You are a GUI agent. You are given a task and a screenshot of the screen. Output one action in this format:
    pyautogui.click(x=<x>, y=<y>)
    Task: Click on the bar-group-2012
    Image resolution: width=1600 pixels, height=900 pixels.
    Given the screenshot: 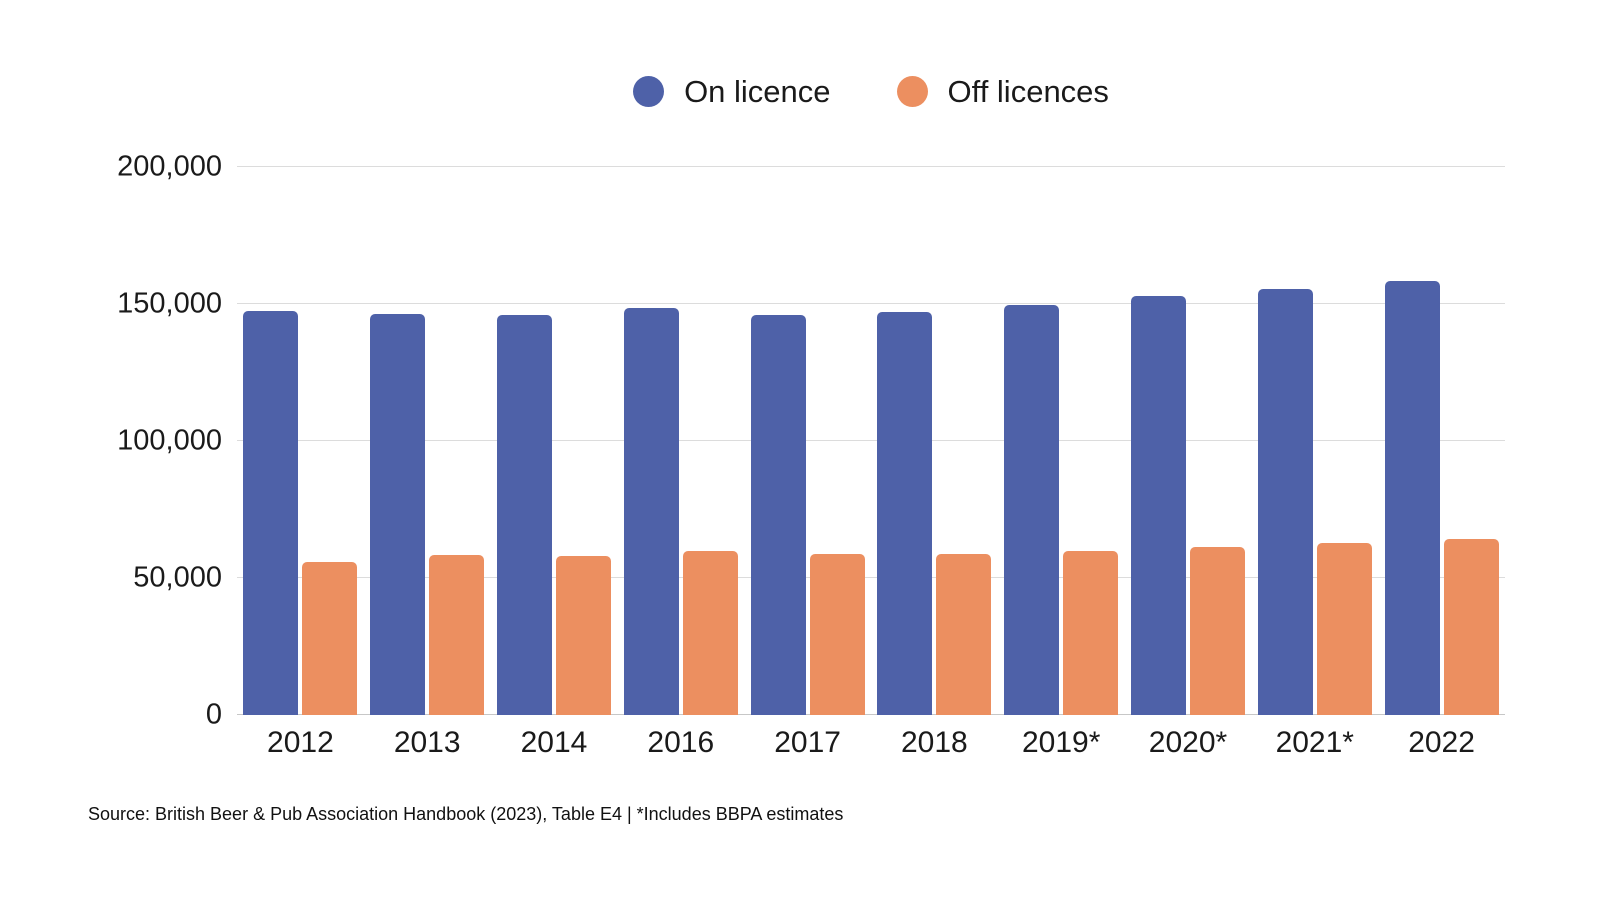 What is the action you would take?
    pyautogui.click(x=300, y=441)
    